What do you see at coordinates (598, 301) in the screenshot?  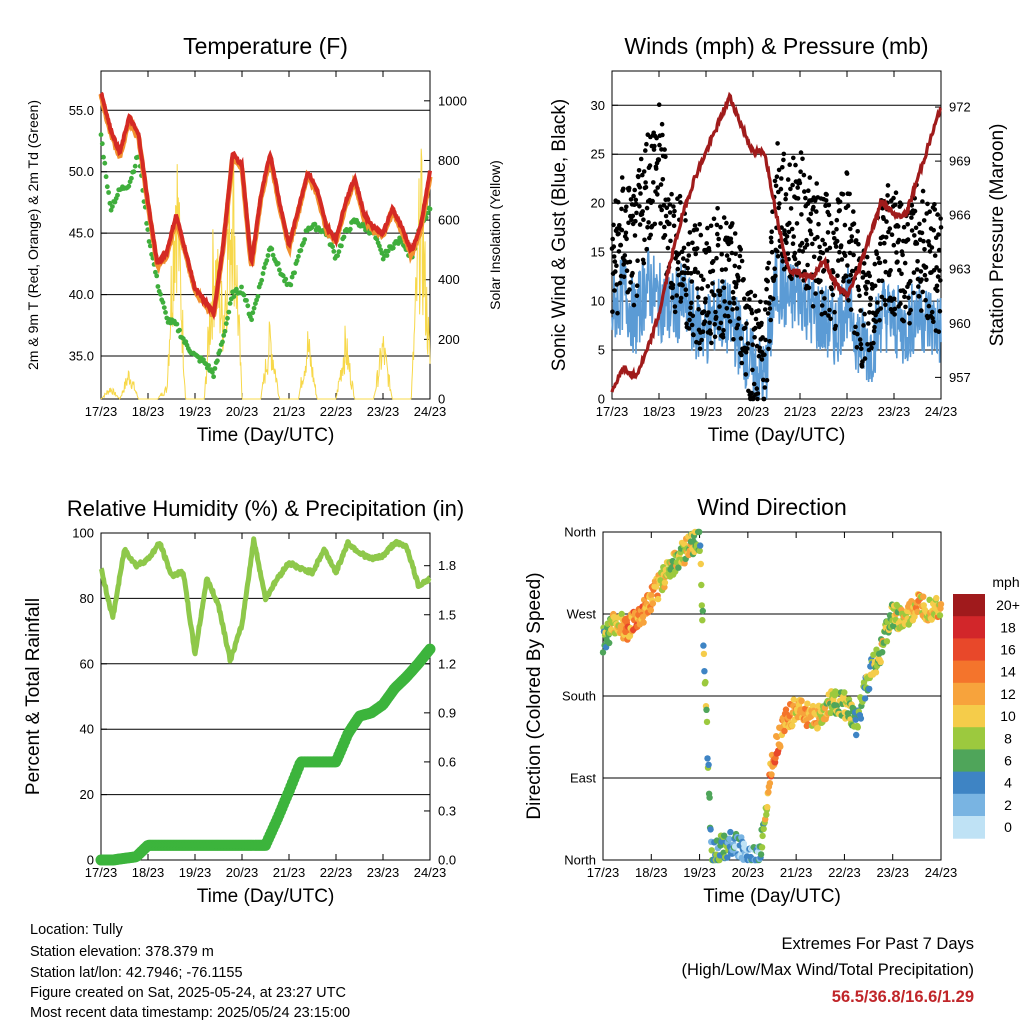 I see `y-tick-label: 10` at bounding box center [598, 301].